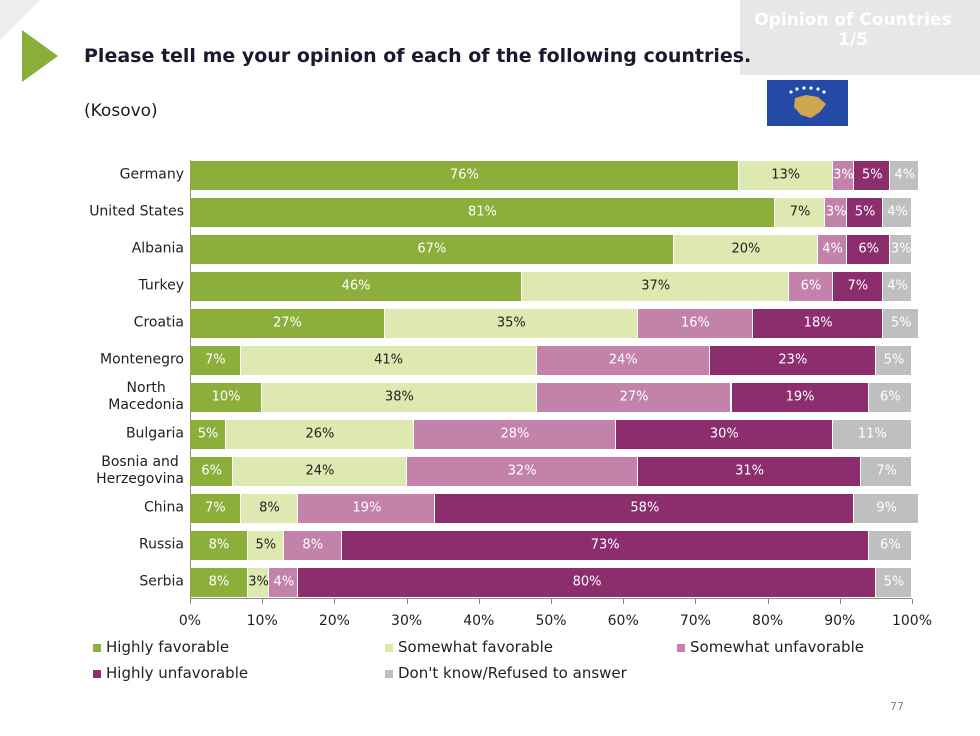 Image resolution: width=980 pixels, height=736 pixels. Describe the element at coordinates (161, 581) in the screenshot. I see `y-tick-label: Serbia` at that location.